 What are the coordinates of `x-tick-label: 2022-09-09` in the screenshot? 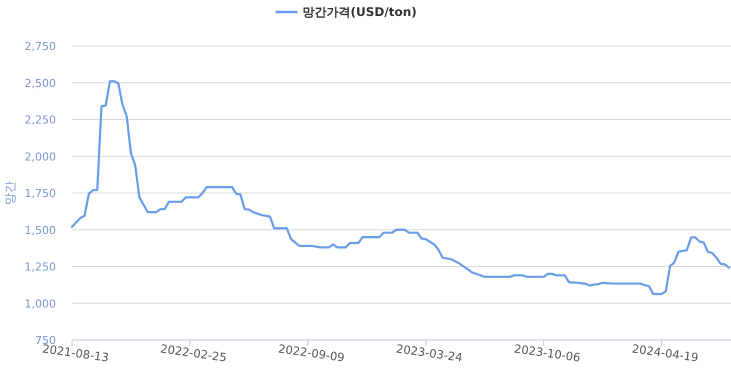 It's located at (311, 353).